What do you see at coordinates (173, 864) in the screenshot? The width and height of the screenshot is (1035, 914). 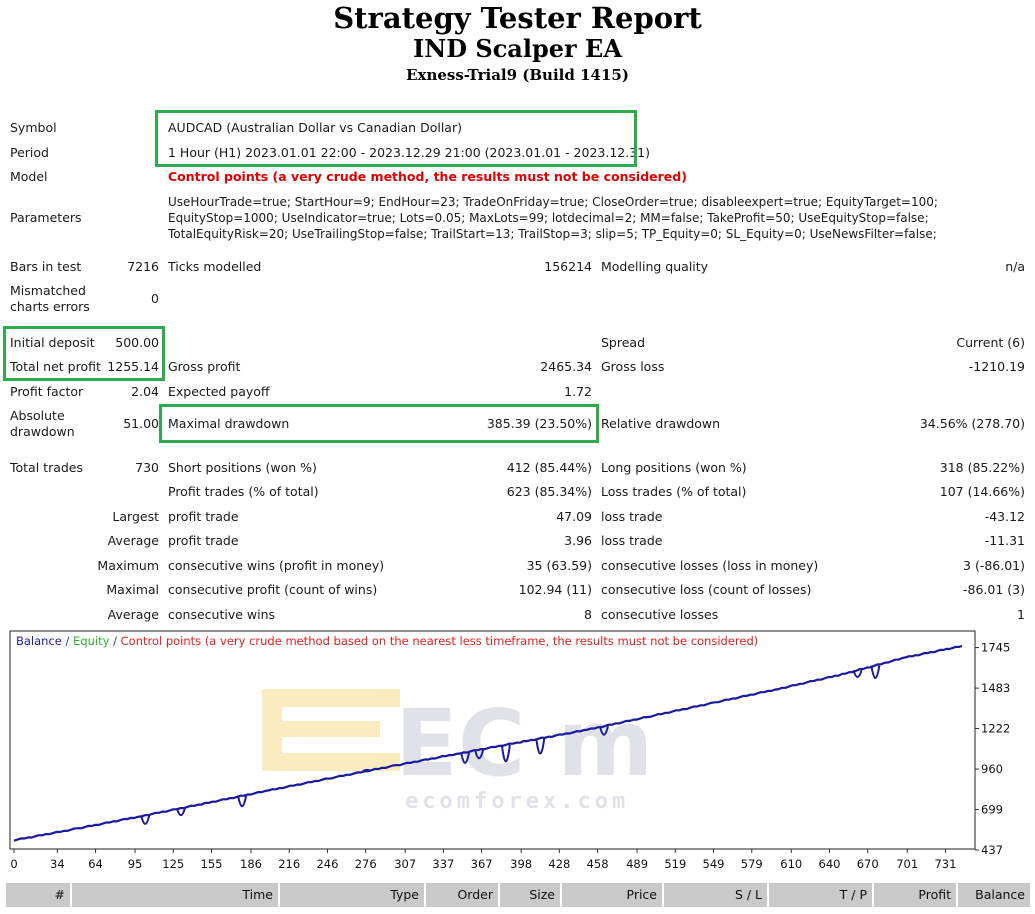 I see `x-tick-label: 125` at bounding box center [173, 864].